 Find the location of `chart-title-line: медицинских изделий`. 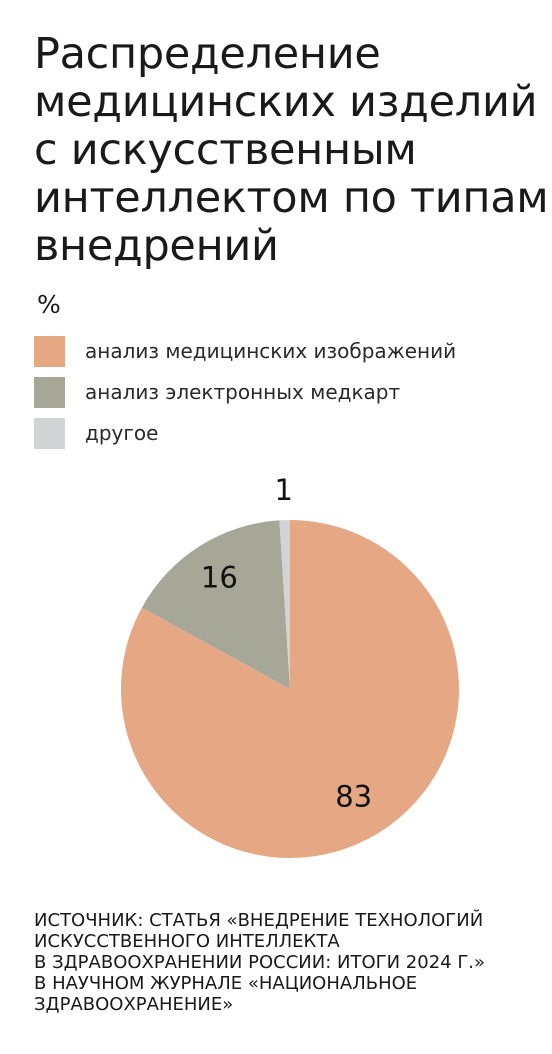

chart-title-line: медицинских изделий is located at coordinates (286, 102).